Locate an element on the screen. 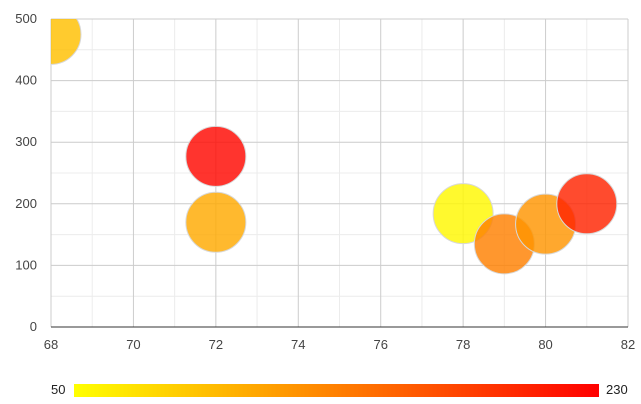 The image size is (641, 404). x-tick-label: 74 is located at coordinates (298, 344).